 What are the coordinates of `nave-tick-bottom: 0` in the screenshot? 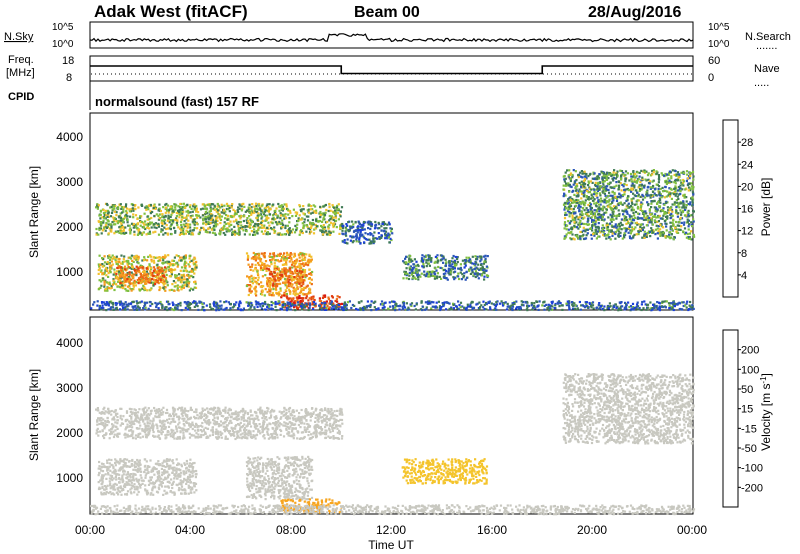 It's located at (711, 78).